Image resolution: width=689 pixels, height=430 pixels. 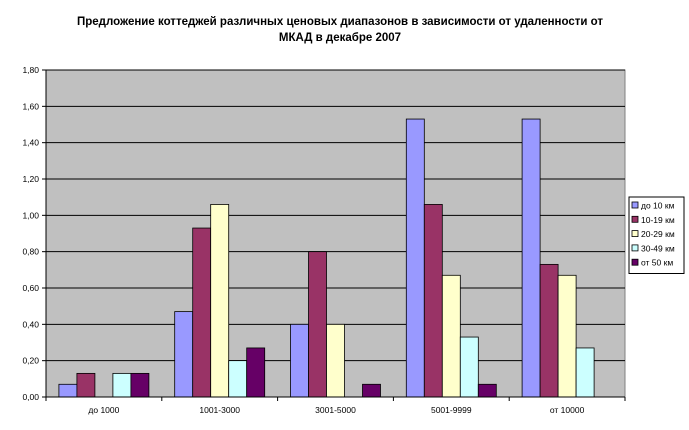 I want to click on x-tick-label: 1001-3000, so click(x=219, y=410).